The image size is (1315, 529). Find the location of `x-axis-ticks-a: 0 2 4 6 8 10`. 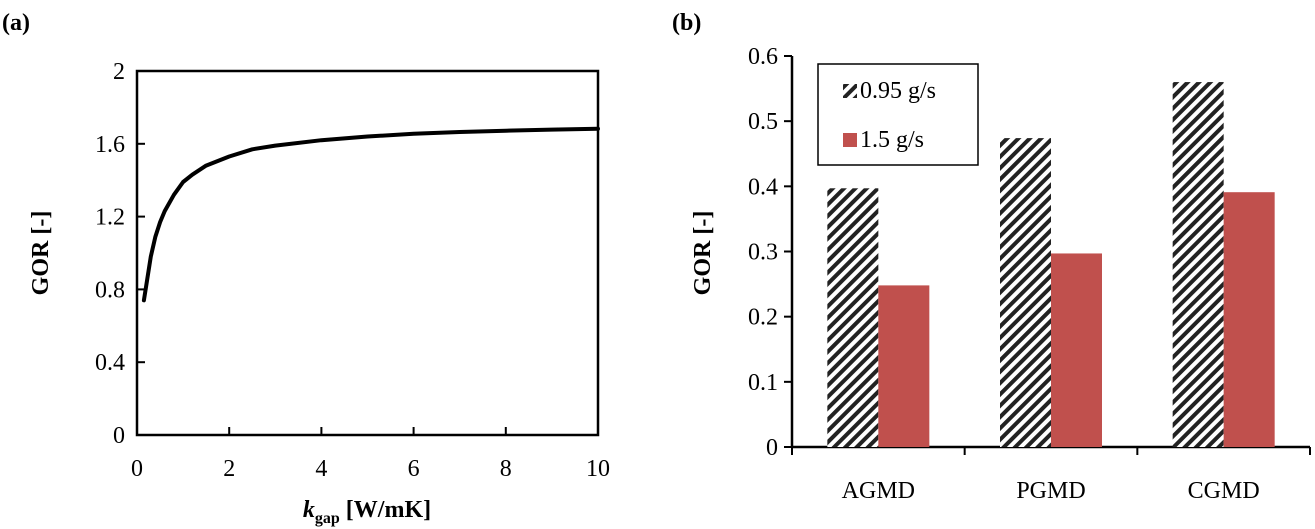

x-axis-ticks-a: 0 2 4 6 8 10 is located at coordinates (370, 454).